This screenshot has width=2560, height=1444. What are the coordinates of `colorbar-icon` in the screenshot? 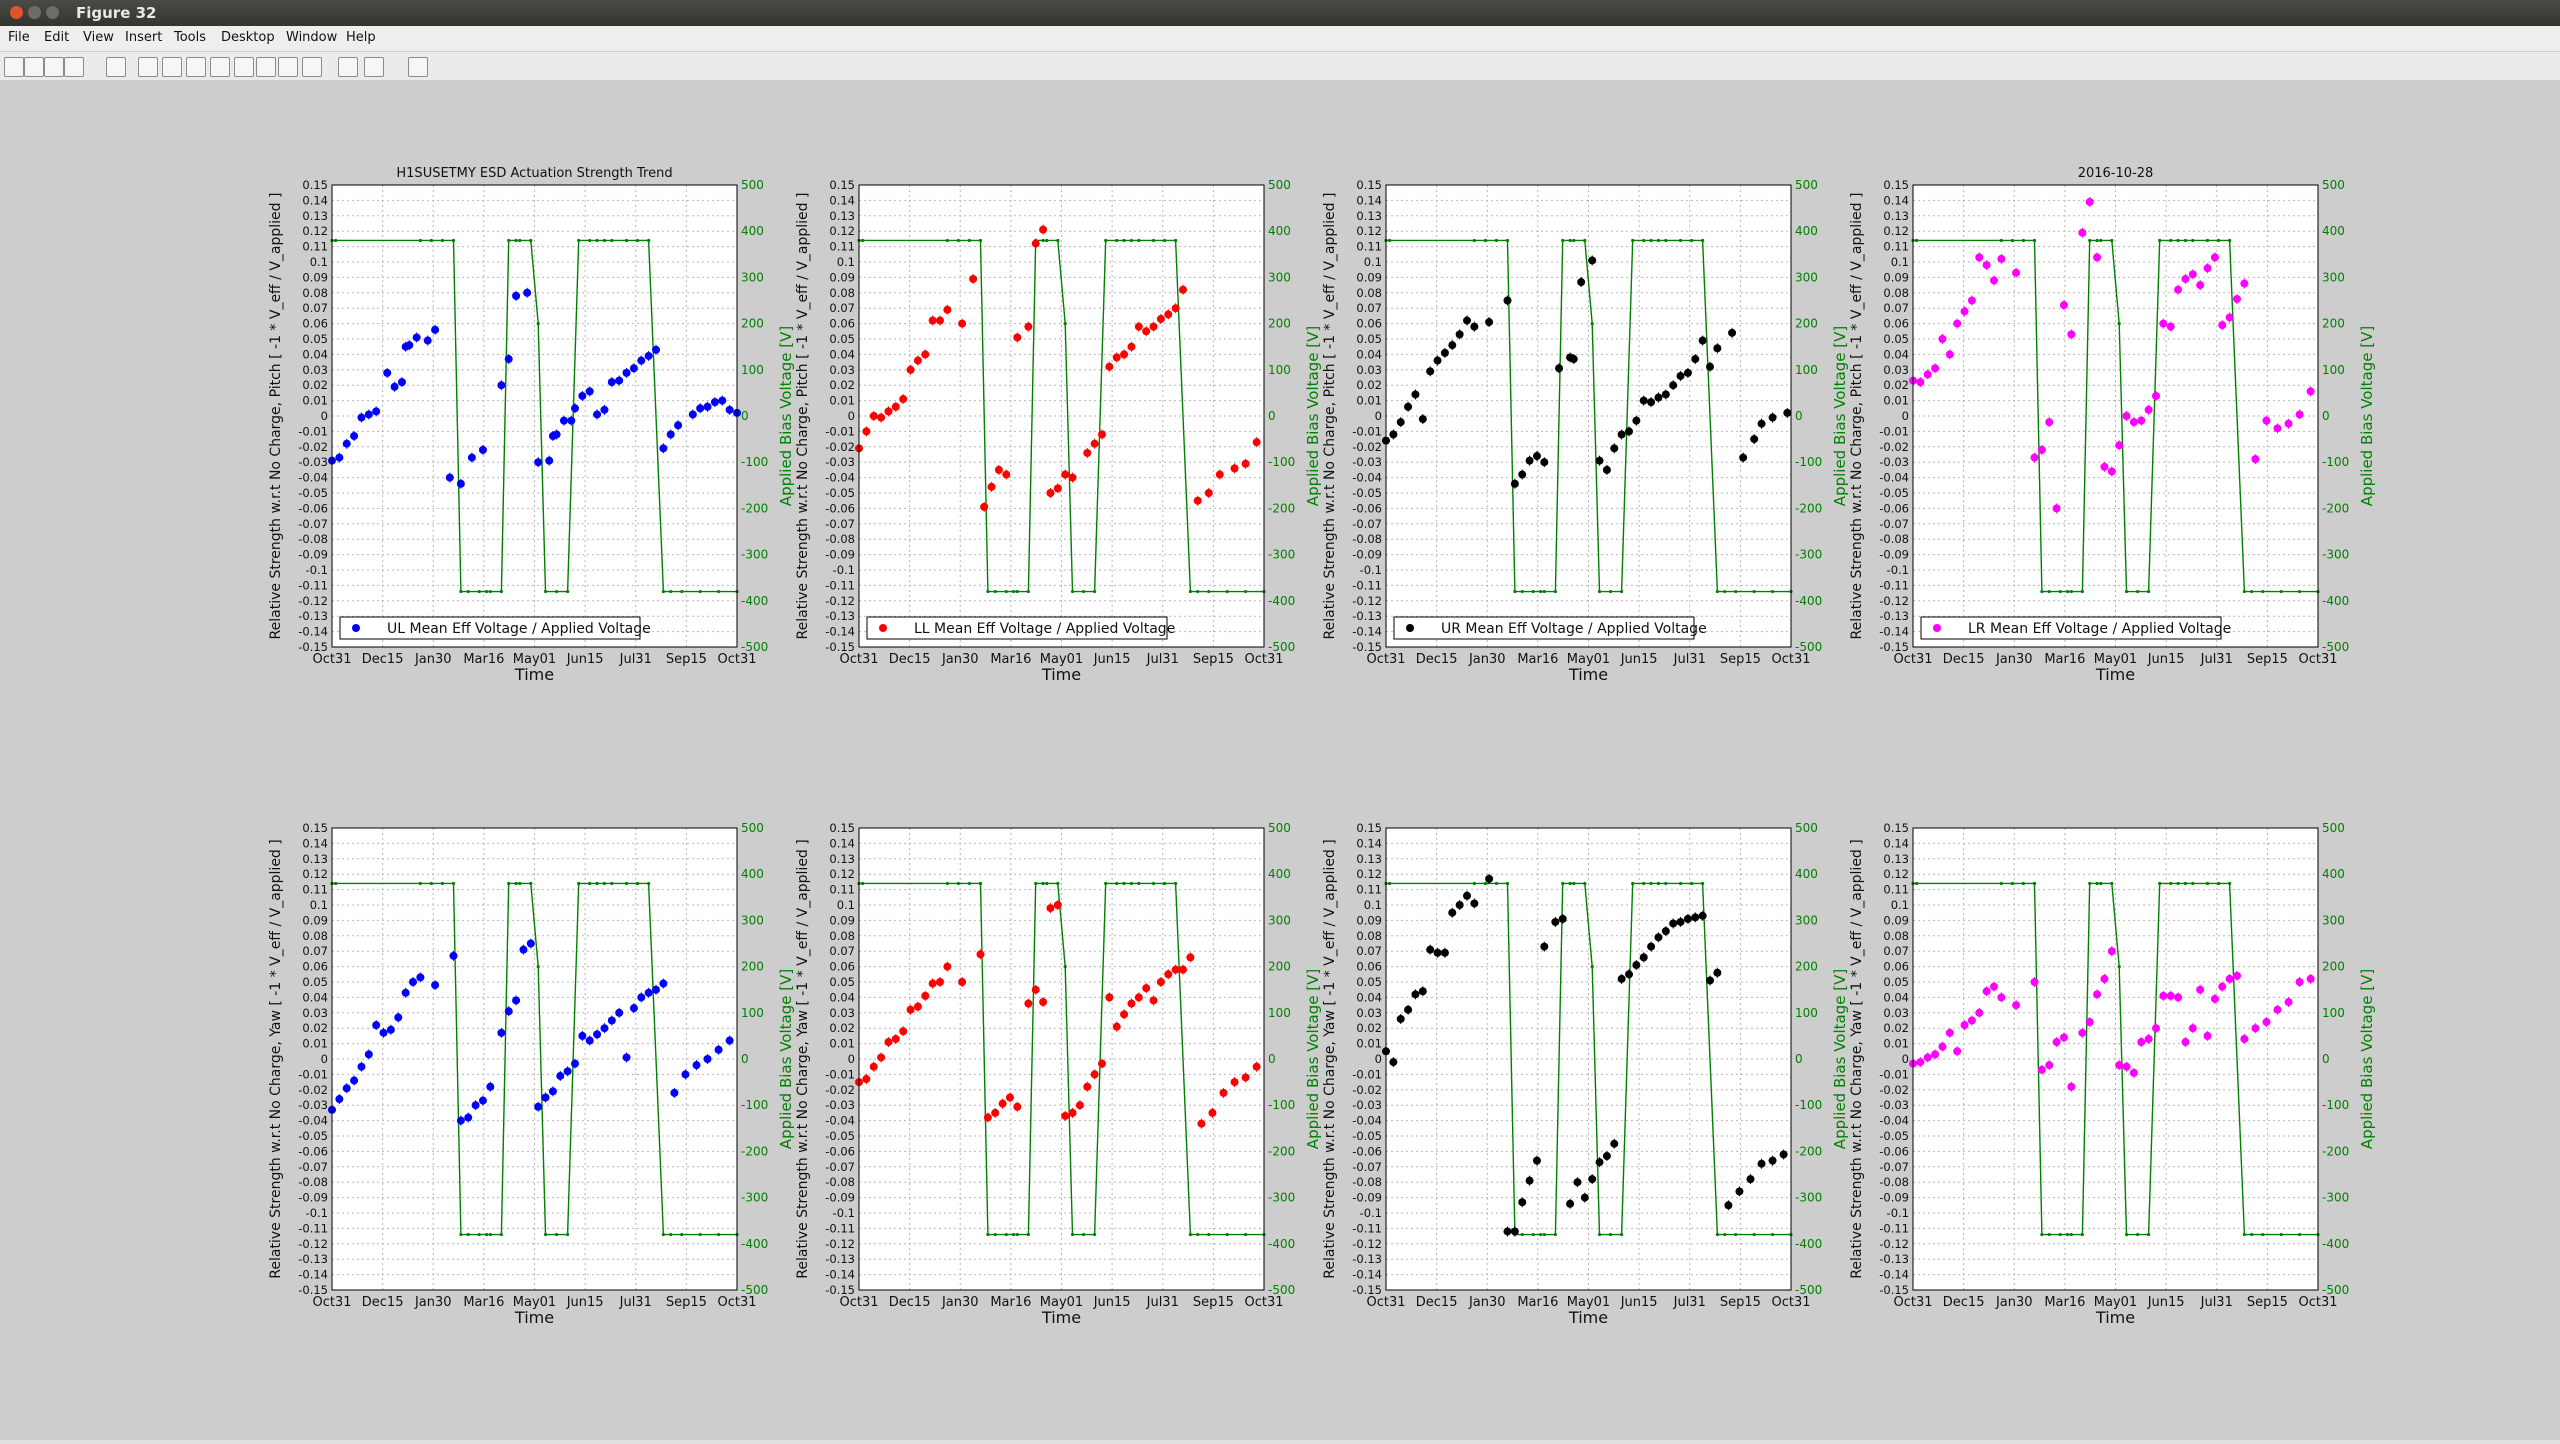 It's located at (312, 67).